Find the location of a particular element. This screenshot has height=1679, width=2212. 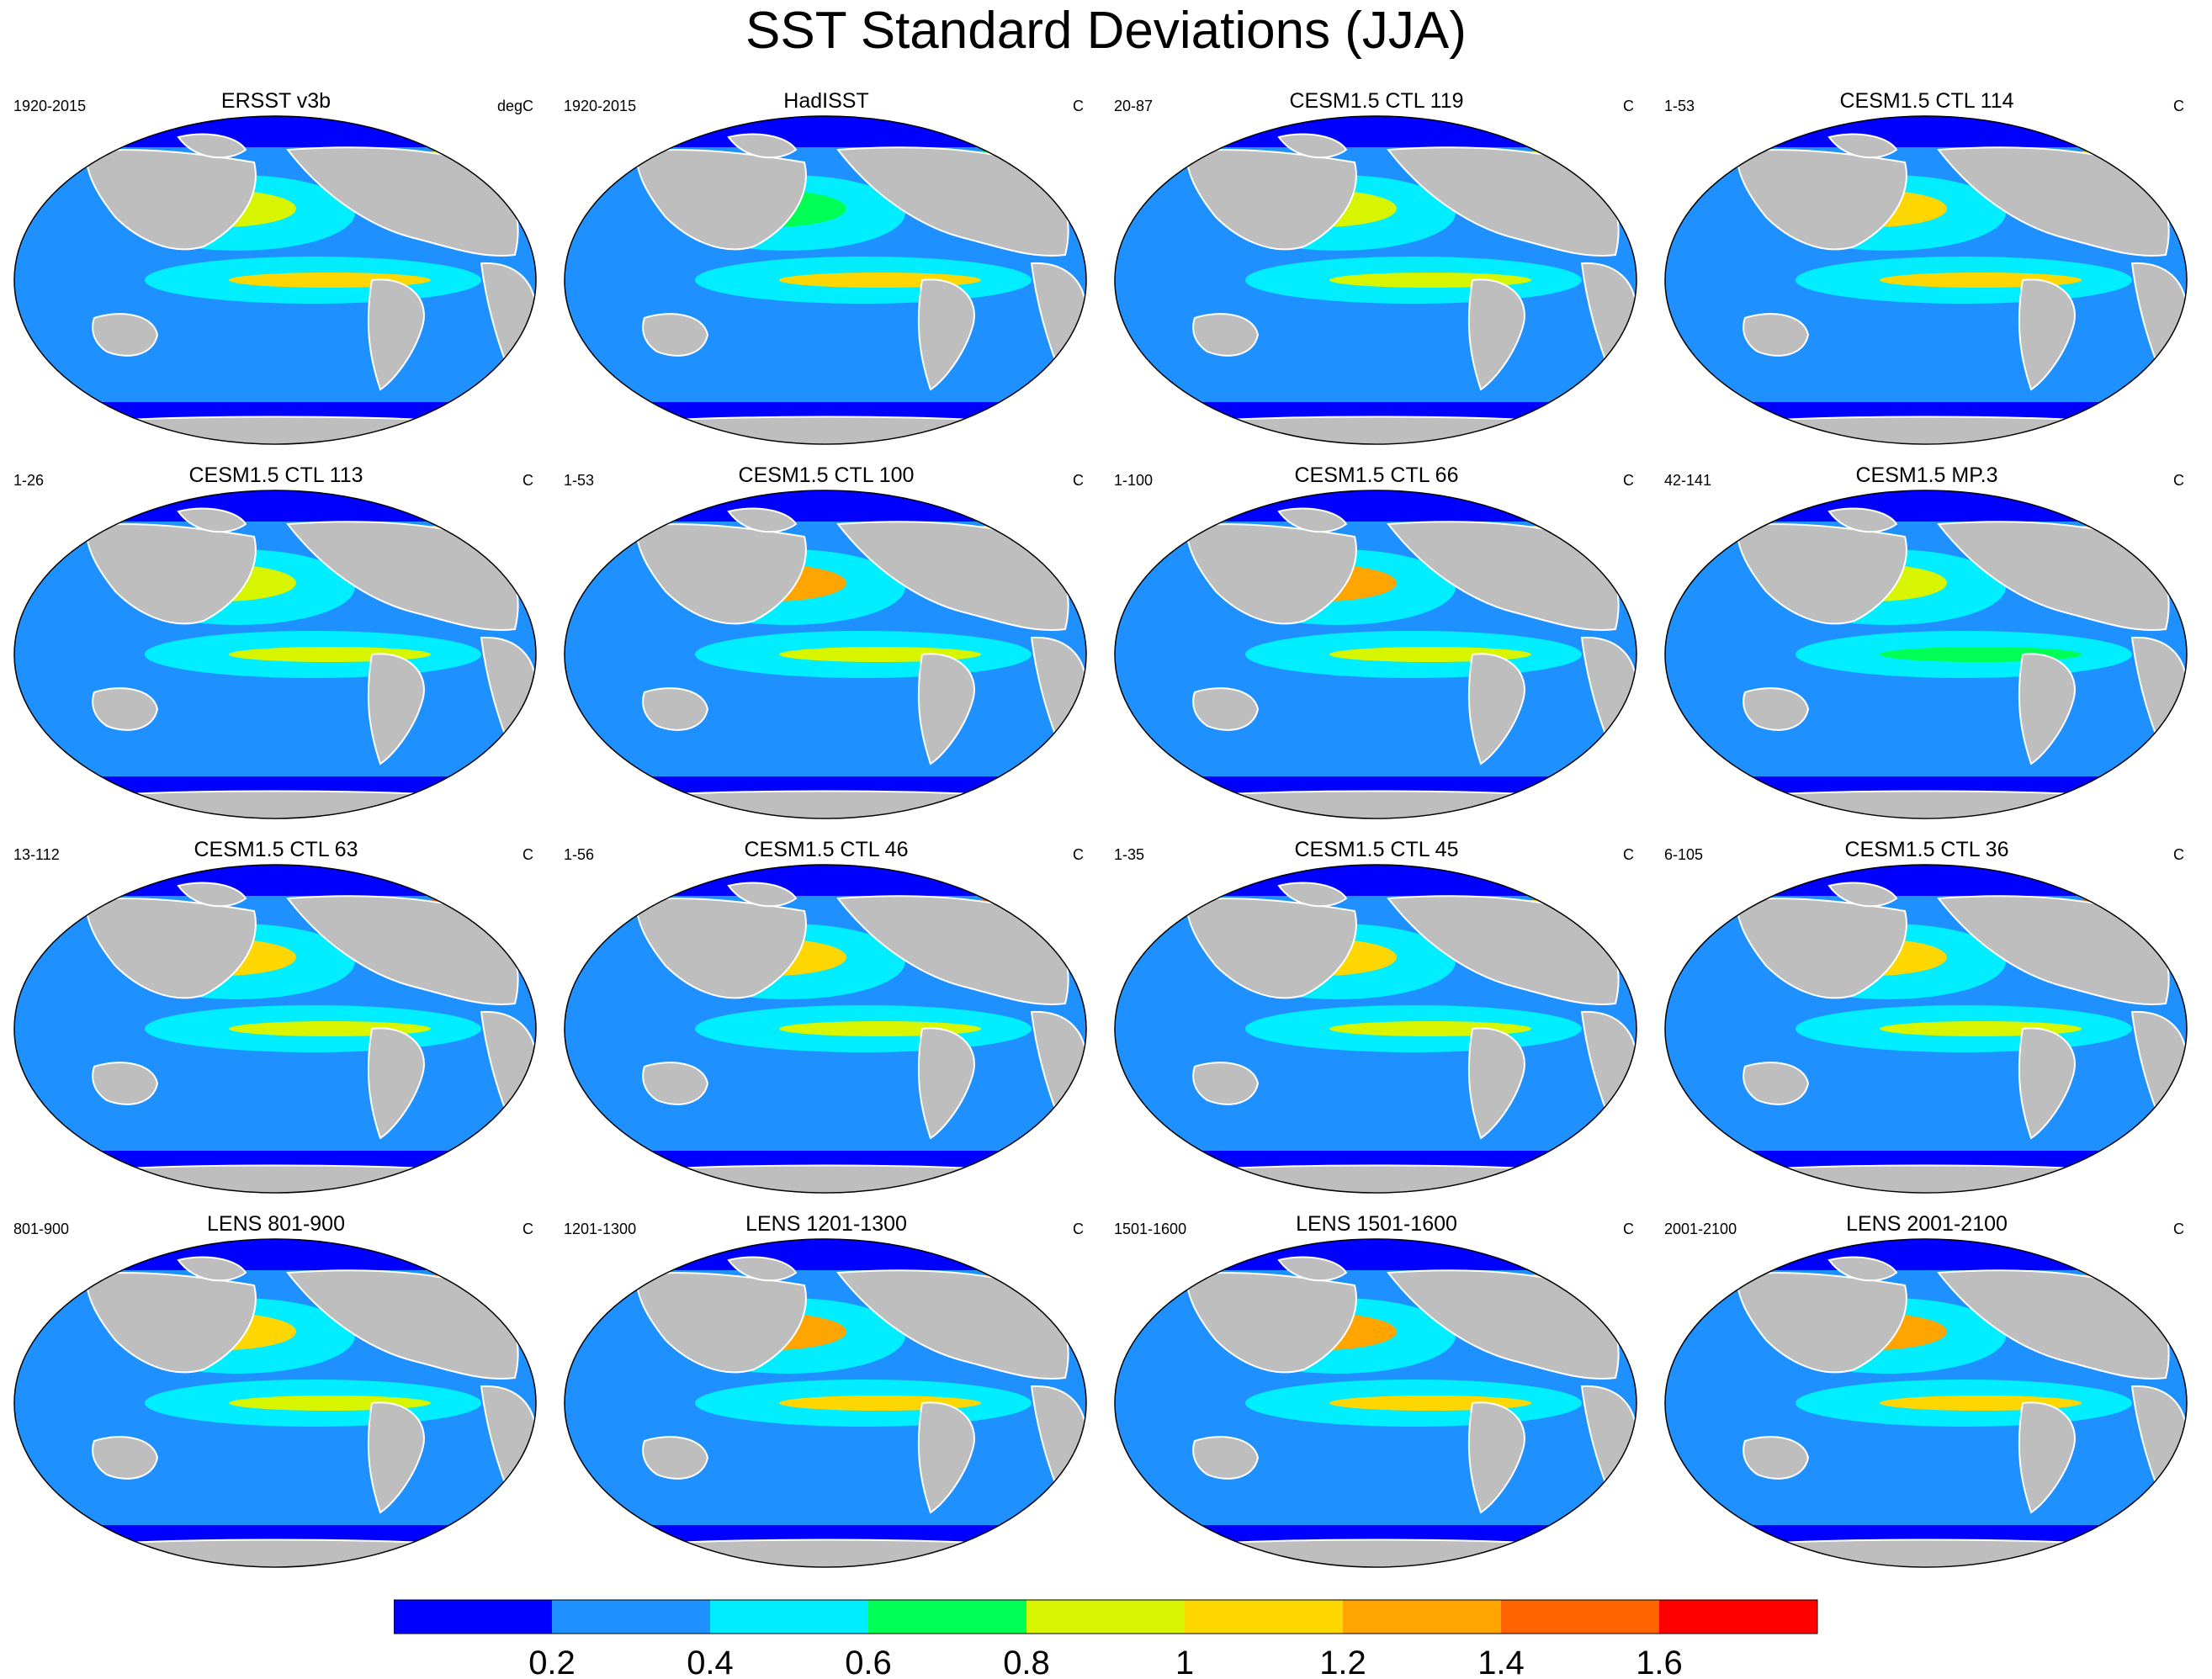

colorbar-tick-label: 1.4 is located at coordinates (1501, 1662).